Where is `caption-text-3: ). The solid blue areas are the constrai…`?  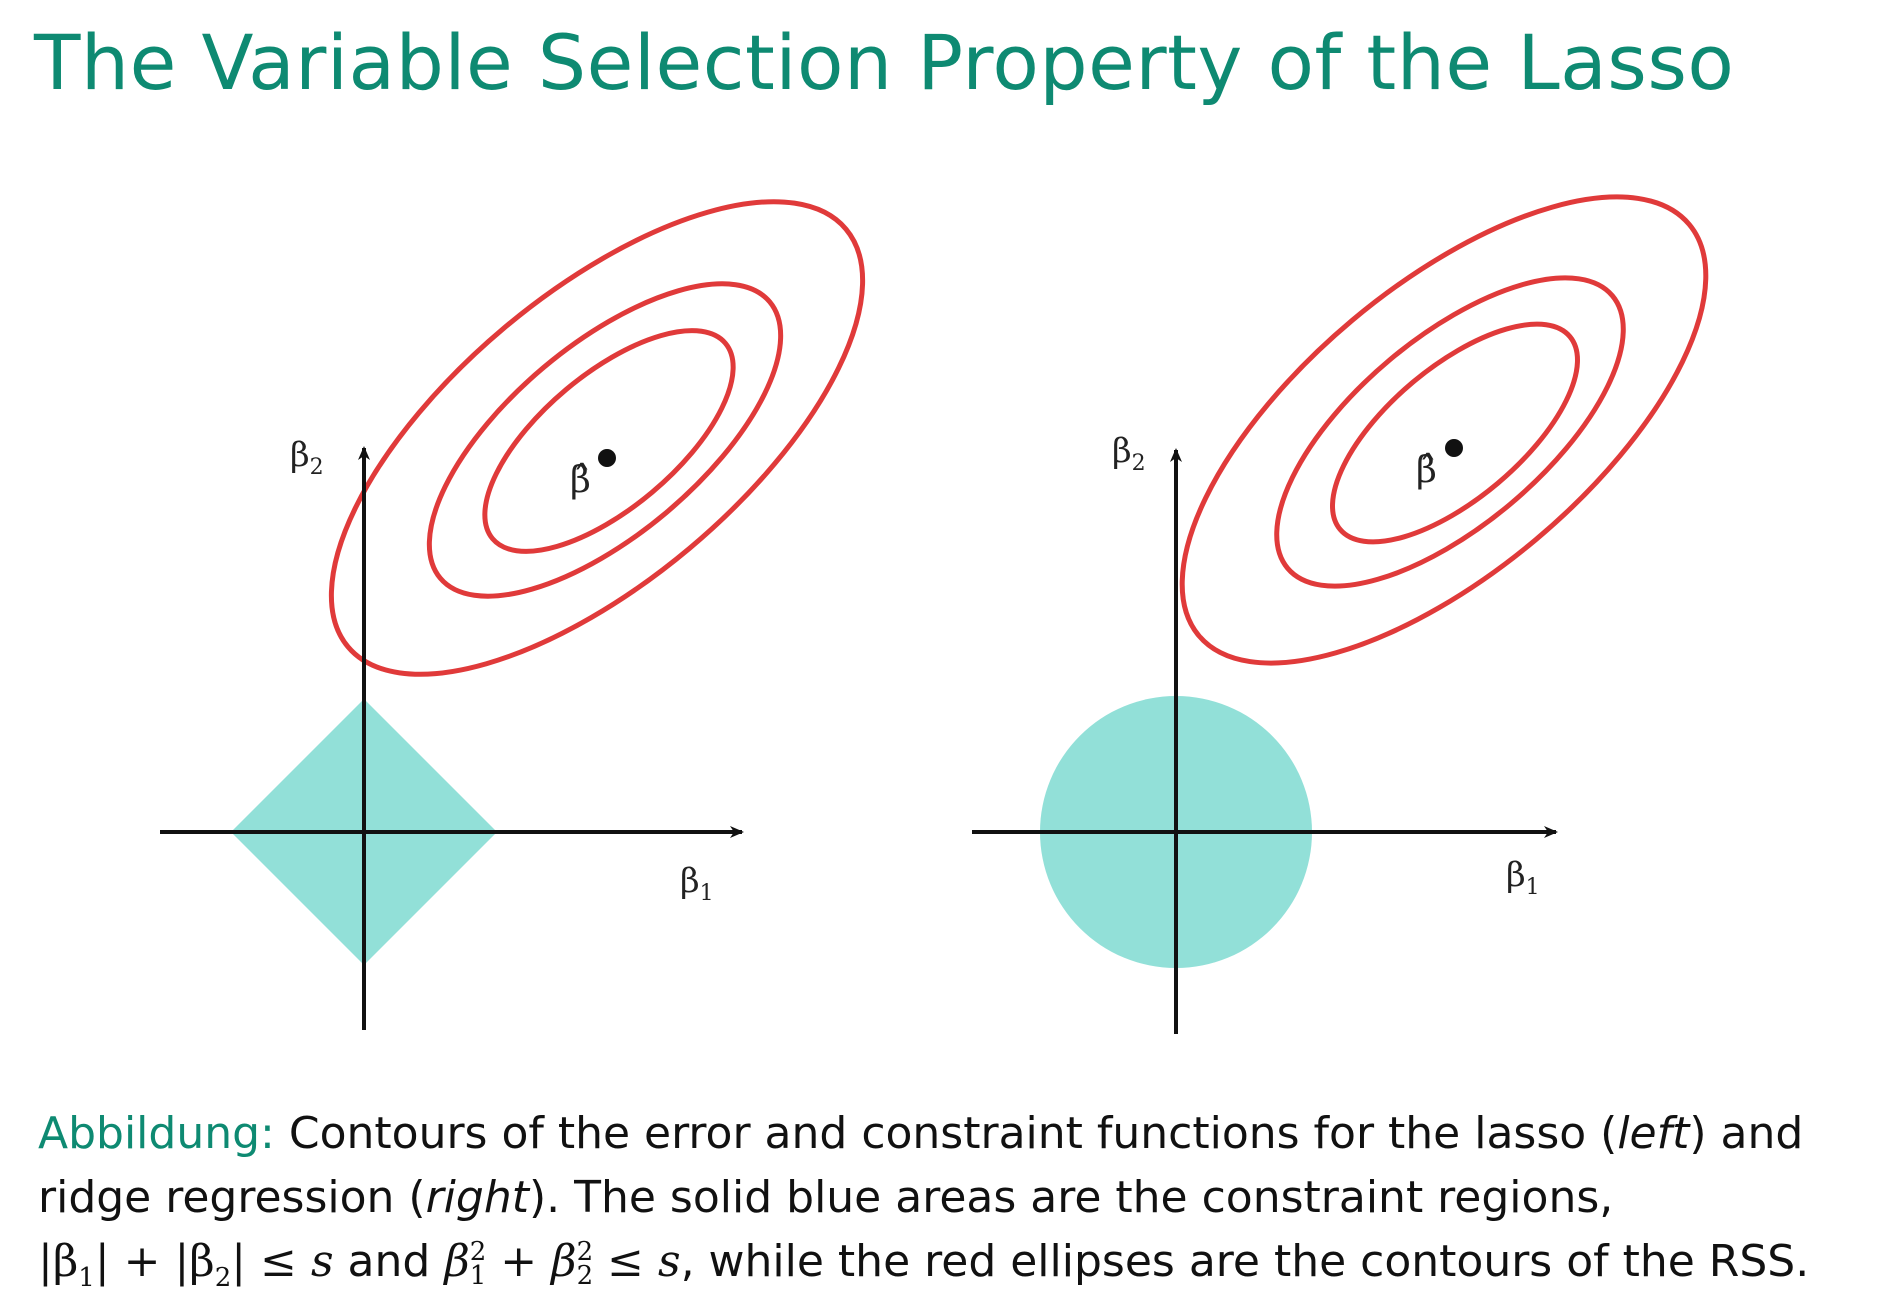 caption-text-3: ). The solid blue areas are the constrai… is located at coordinates (1071, 1197).